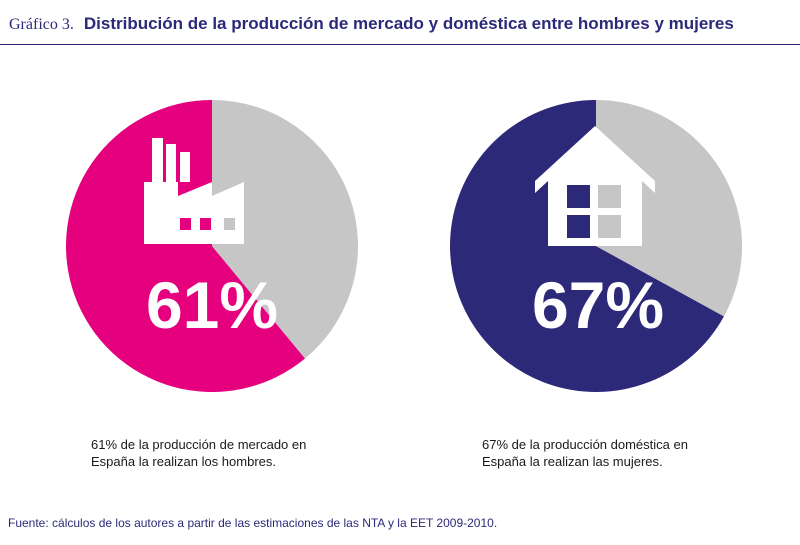 This screenshot has width=800, height=545. What do you see at coordinates (585, 444) in the screenshot?
I see `caption-line: 67% de la producción doméstica en` at bounding box center [585, 444].